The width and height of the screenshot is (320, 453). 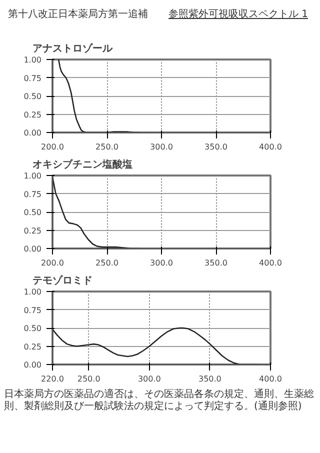 I want to click on x-tick-label: 220.0, so click(x=52, y=379).